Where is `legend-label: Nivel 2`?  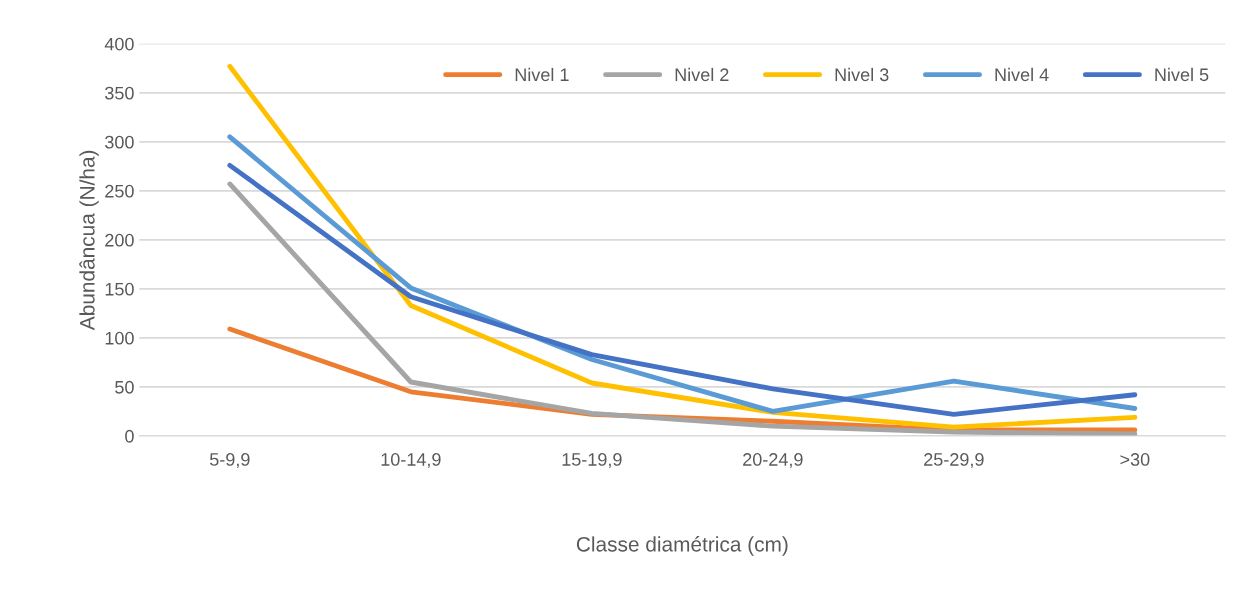 legend-label: Nivel 2 is located at coordinates (702, 74).